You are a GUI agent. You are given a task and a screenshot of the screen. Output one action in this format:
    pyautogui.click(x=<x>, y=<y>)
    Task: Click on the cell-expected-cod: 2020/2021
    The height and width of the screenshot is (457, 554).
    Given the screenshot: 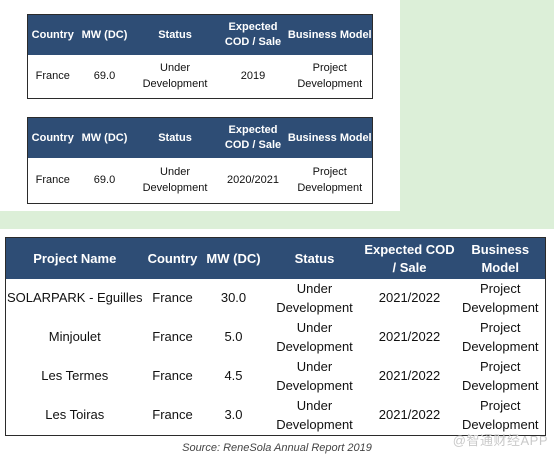 What is the action you would take?
    pyautogui.click(x=253, y=179)
    